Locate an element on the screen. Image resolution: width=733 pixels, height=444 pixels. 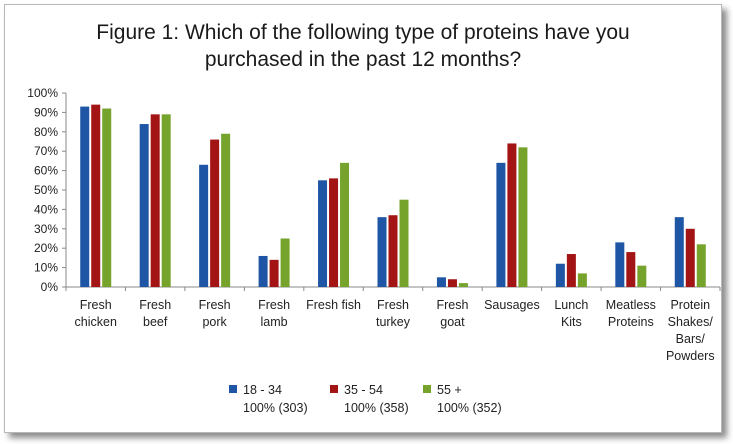
x-category-label: Lunch Kits is located at coordinates (571, 313).